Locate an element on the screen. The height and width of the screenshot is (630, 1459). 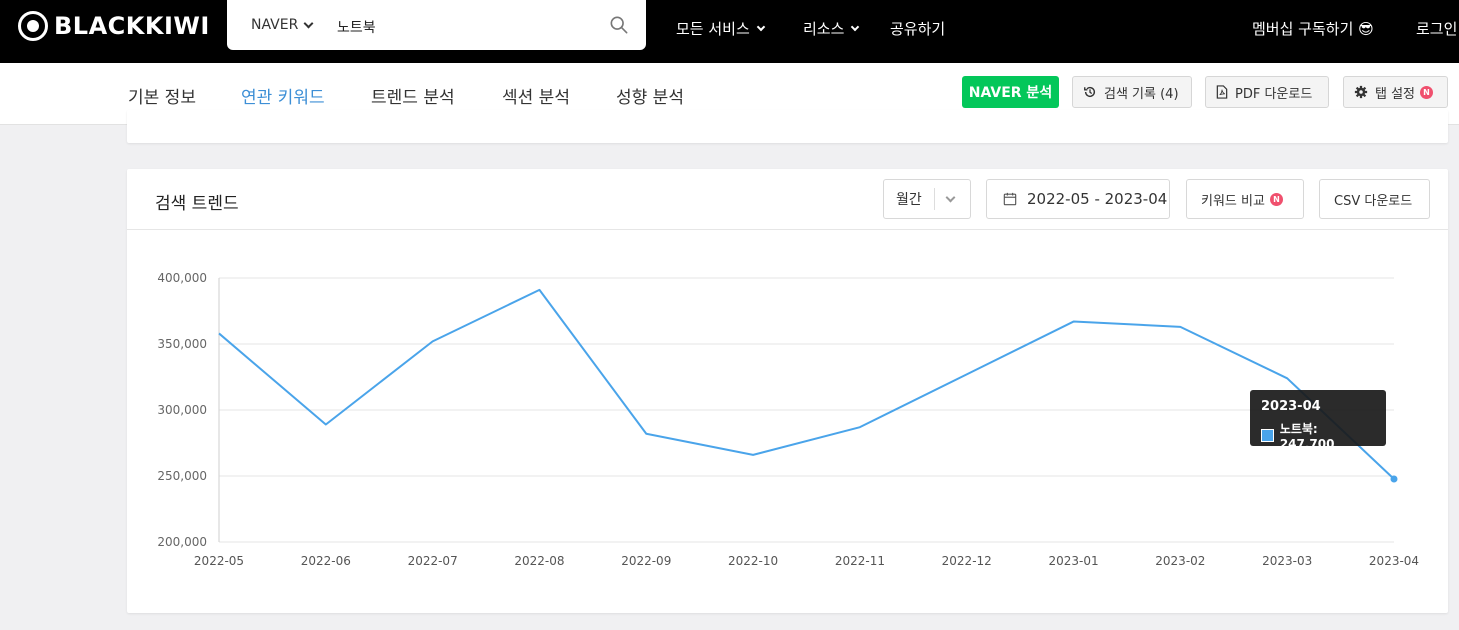
y-tick-label: 400,000 is located at coordinates (182, 278).